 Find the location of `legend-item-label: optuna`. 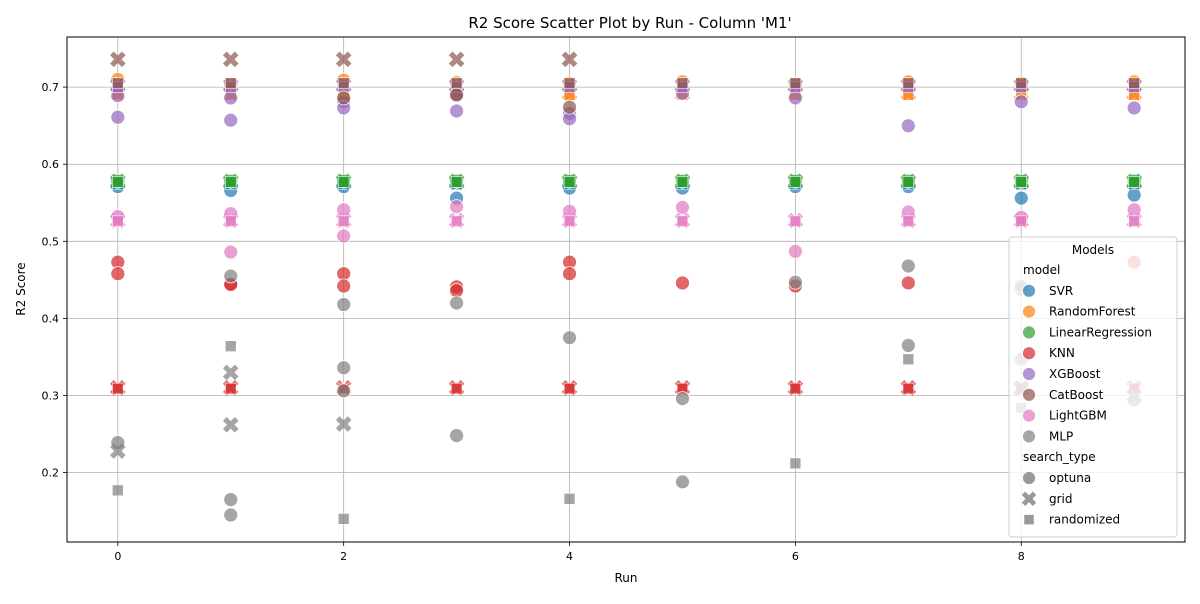

legend-item-label: optuna is located at coordinates (1070, 478).